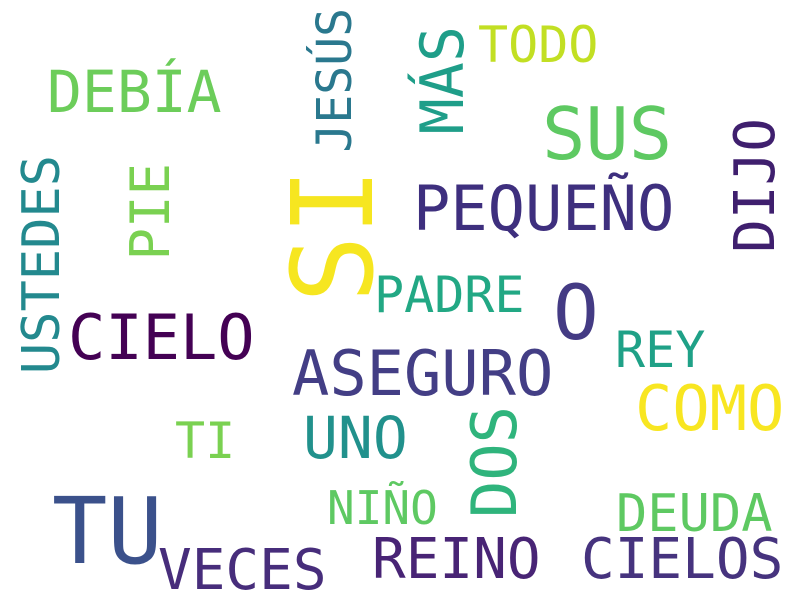  What do you see at coordinates (242, 569) in the screenshot?
I see `word-veces: VECES` at bounding box center [242, 569].